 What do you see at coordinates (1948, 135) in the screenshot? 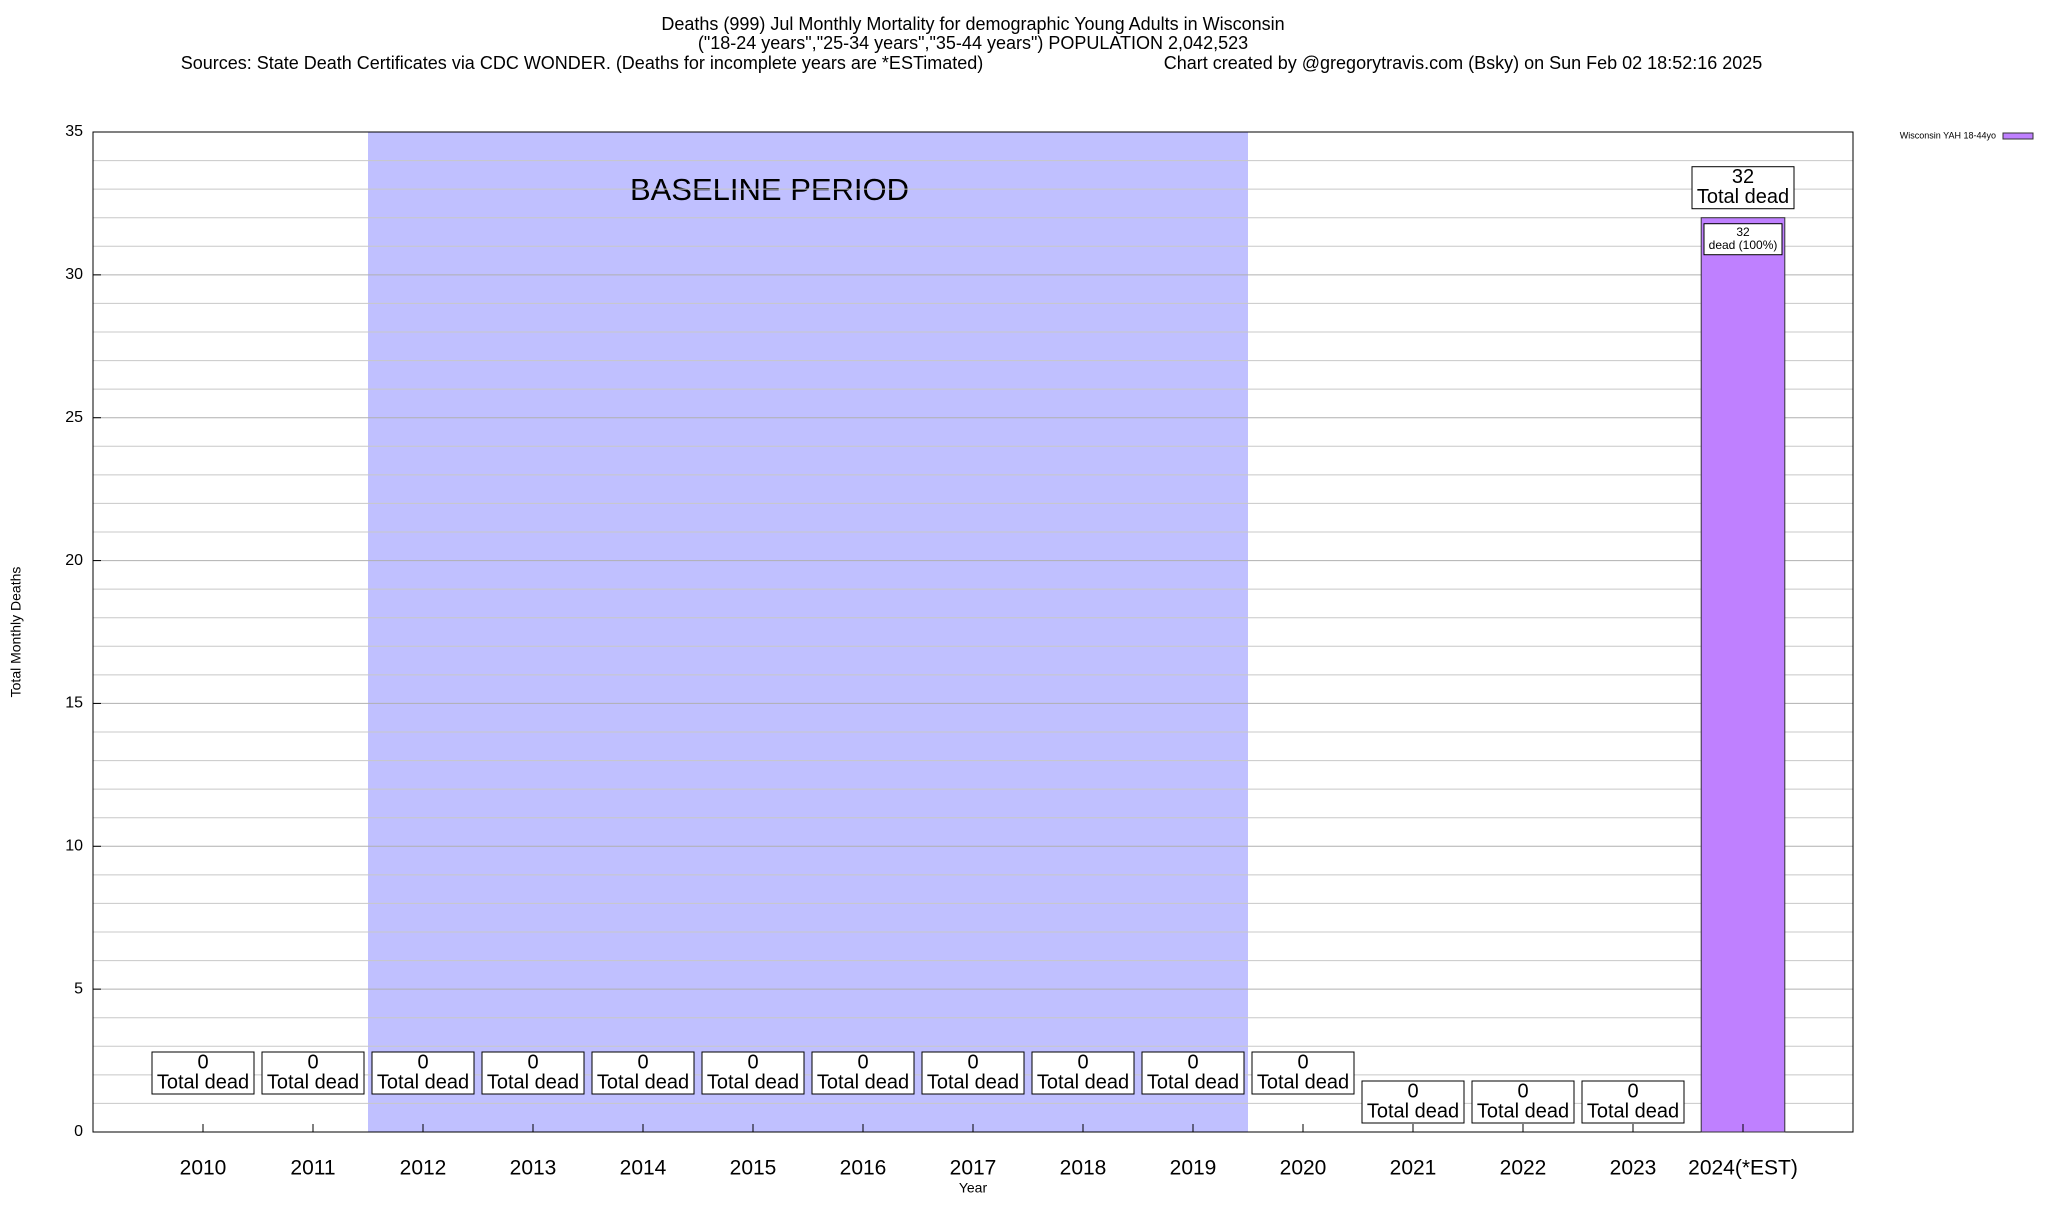
I see `legend-label: Wisconsin YAH 18-44yo` at bounding box center [1948, 135].